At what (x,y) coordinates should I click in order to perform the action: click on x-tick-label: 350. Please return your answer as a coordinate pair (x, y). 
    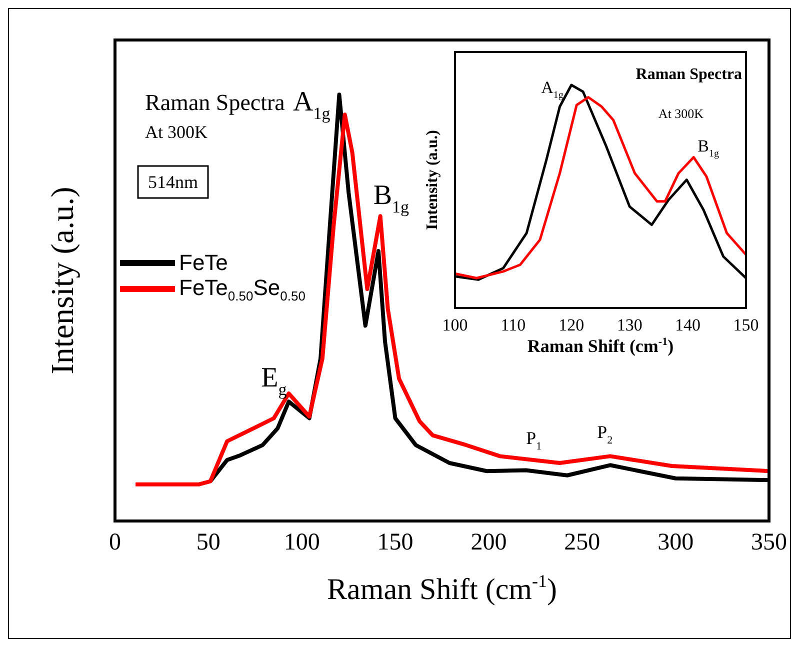
    Looking at the image, I should click on (769, 543).